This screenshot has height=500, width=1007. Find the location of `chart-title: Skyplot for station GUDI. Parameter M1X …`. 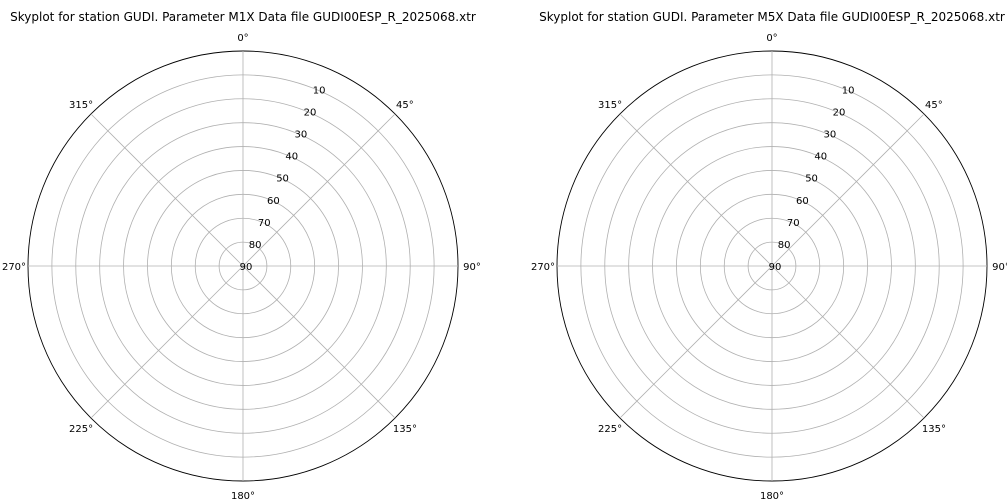

chart-title: Skyplot for station GUDI. Parameter M1X … is located at coordinates (243, 17).